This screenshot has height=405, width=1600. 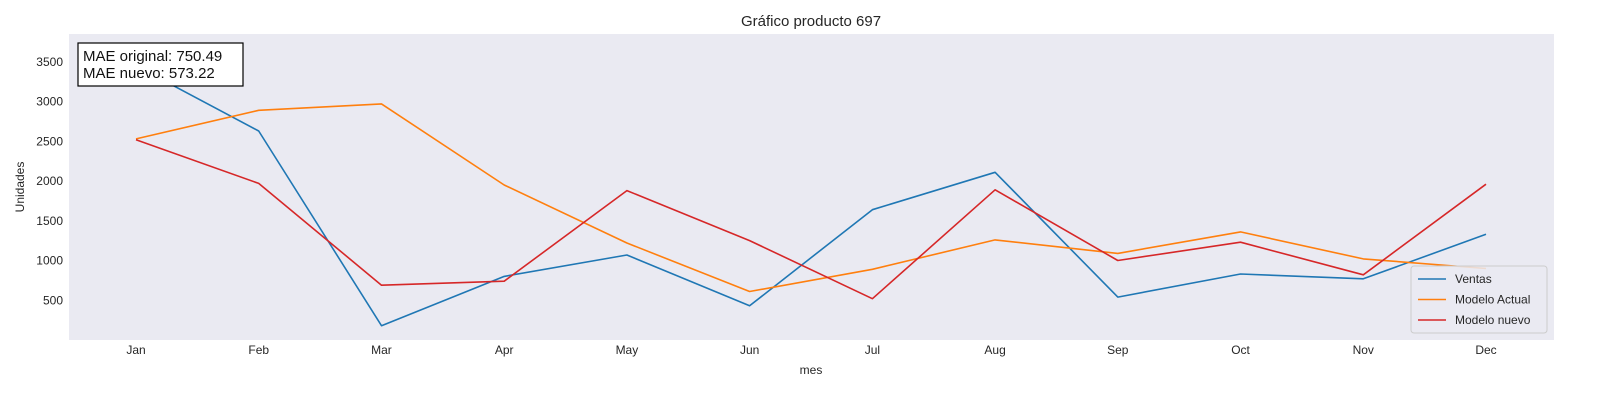 What do you see at coordinates (1363, 350) in the screenshot?
I see `x-tick-nov: Nov` at bounding box center [1363, 350].